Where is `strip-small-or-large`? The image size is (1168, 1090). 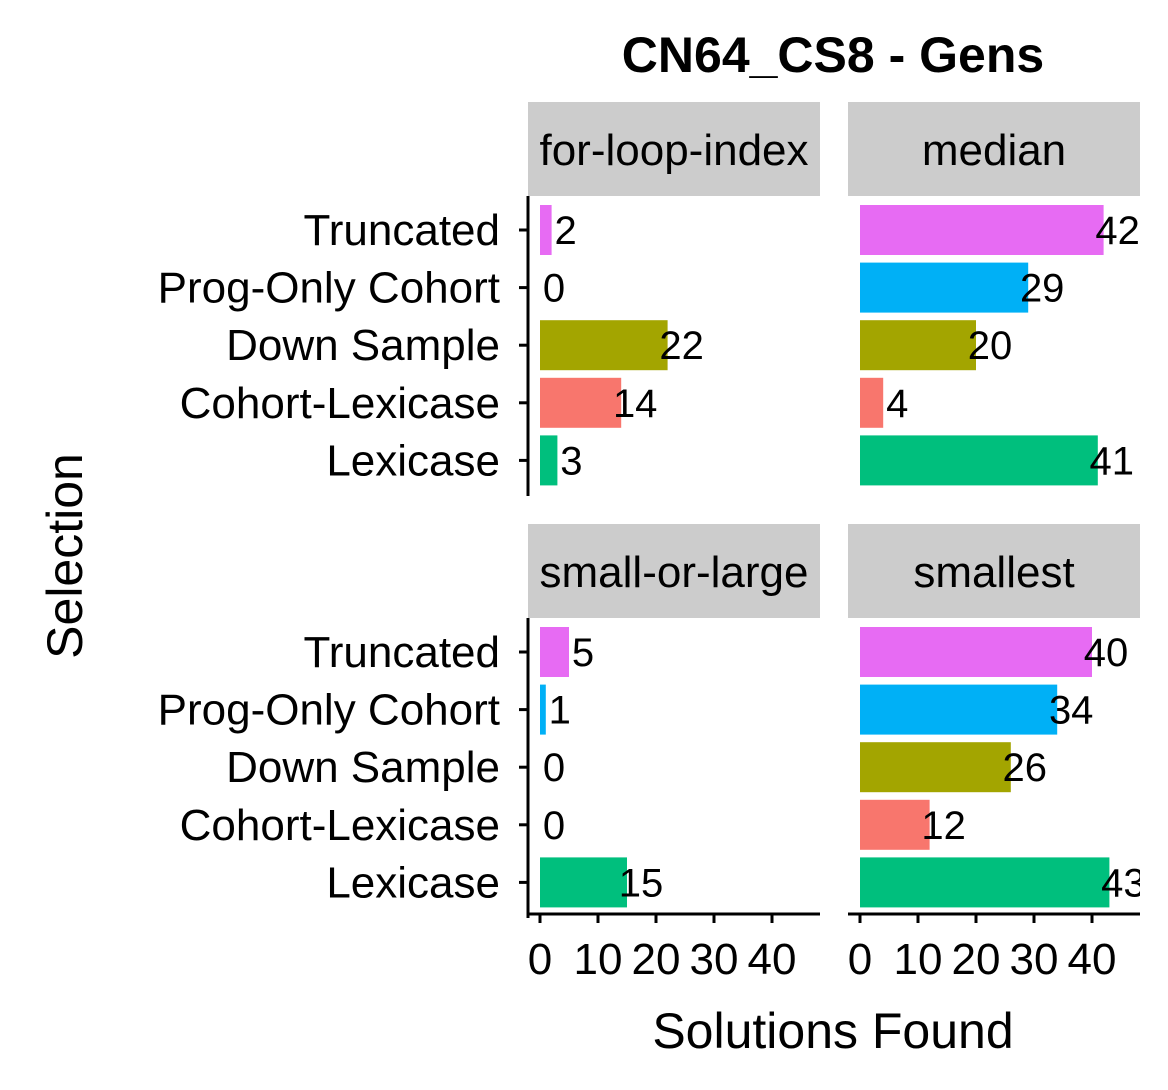
strip-small-or-large is located at coordinates (674, 571).